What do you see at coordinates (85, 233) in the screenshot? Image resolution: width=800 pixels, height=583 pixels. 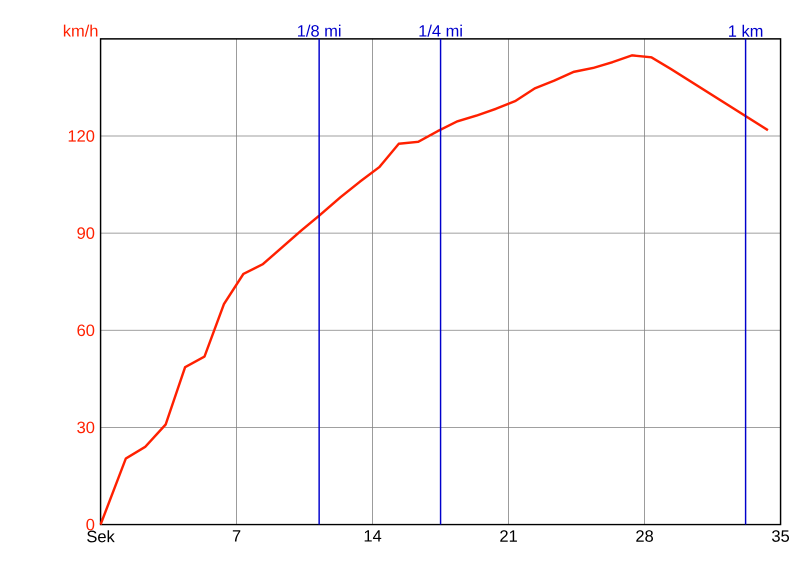 I see `y-tick-label: 90` at bounding box center [85, 233].